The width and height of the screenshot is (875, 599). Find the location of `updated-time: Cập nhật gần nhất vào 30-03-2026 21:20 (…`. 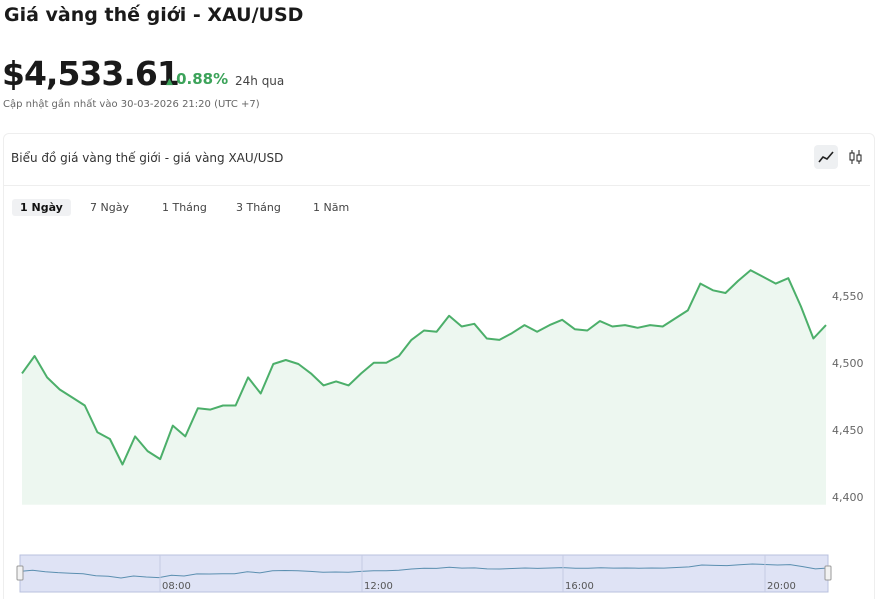

updated-time: Cập nhật gần nhất vào 30-03-2026 21:20 (… is located at coordinates (131, 104).